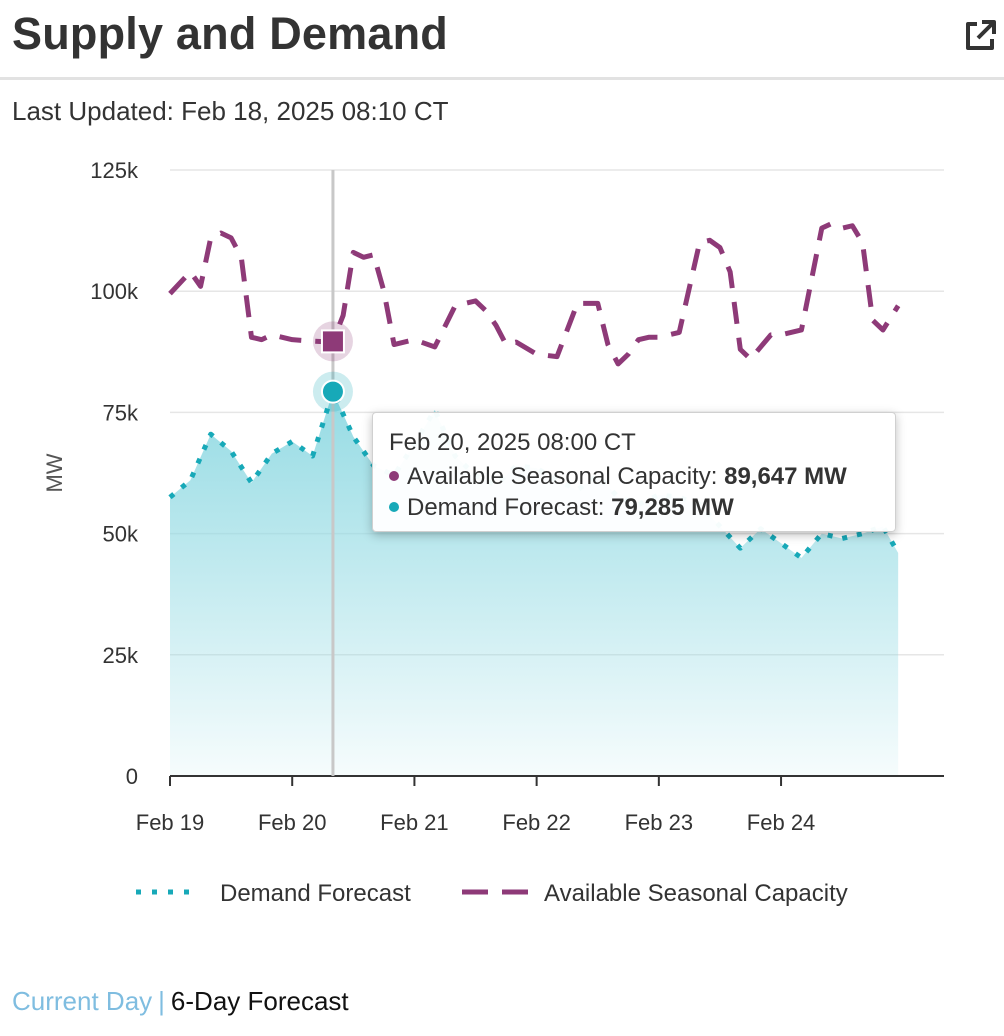  Describe the element at coordinates (114, 170) in the screenshot. I see `y-tick-label: 125k` at that location.